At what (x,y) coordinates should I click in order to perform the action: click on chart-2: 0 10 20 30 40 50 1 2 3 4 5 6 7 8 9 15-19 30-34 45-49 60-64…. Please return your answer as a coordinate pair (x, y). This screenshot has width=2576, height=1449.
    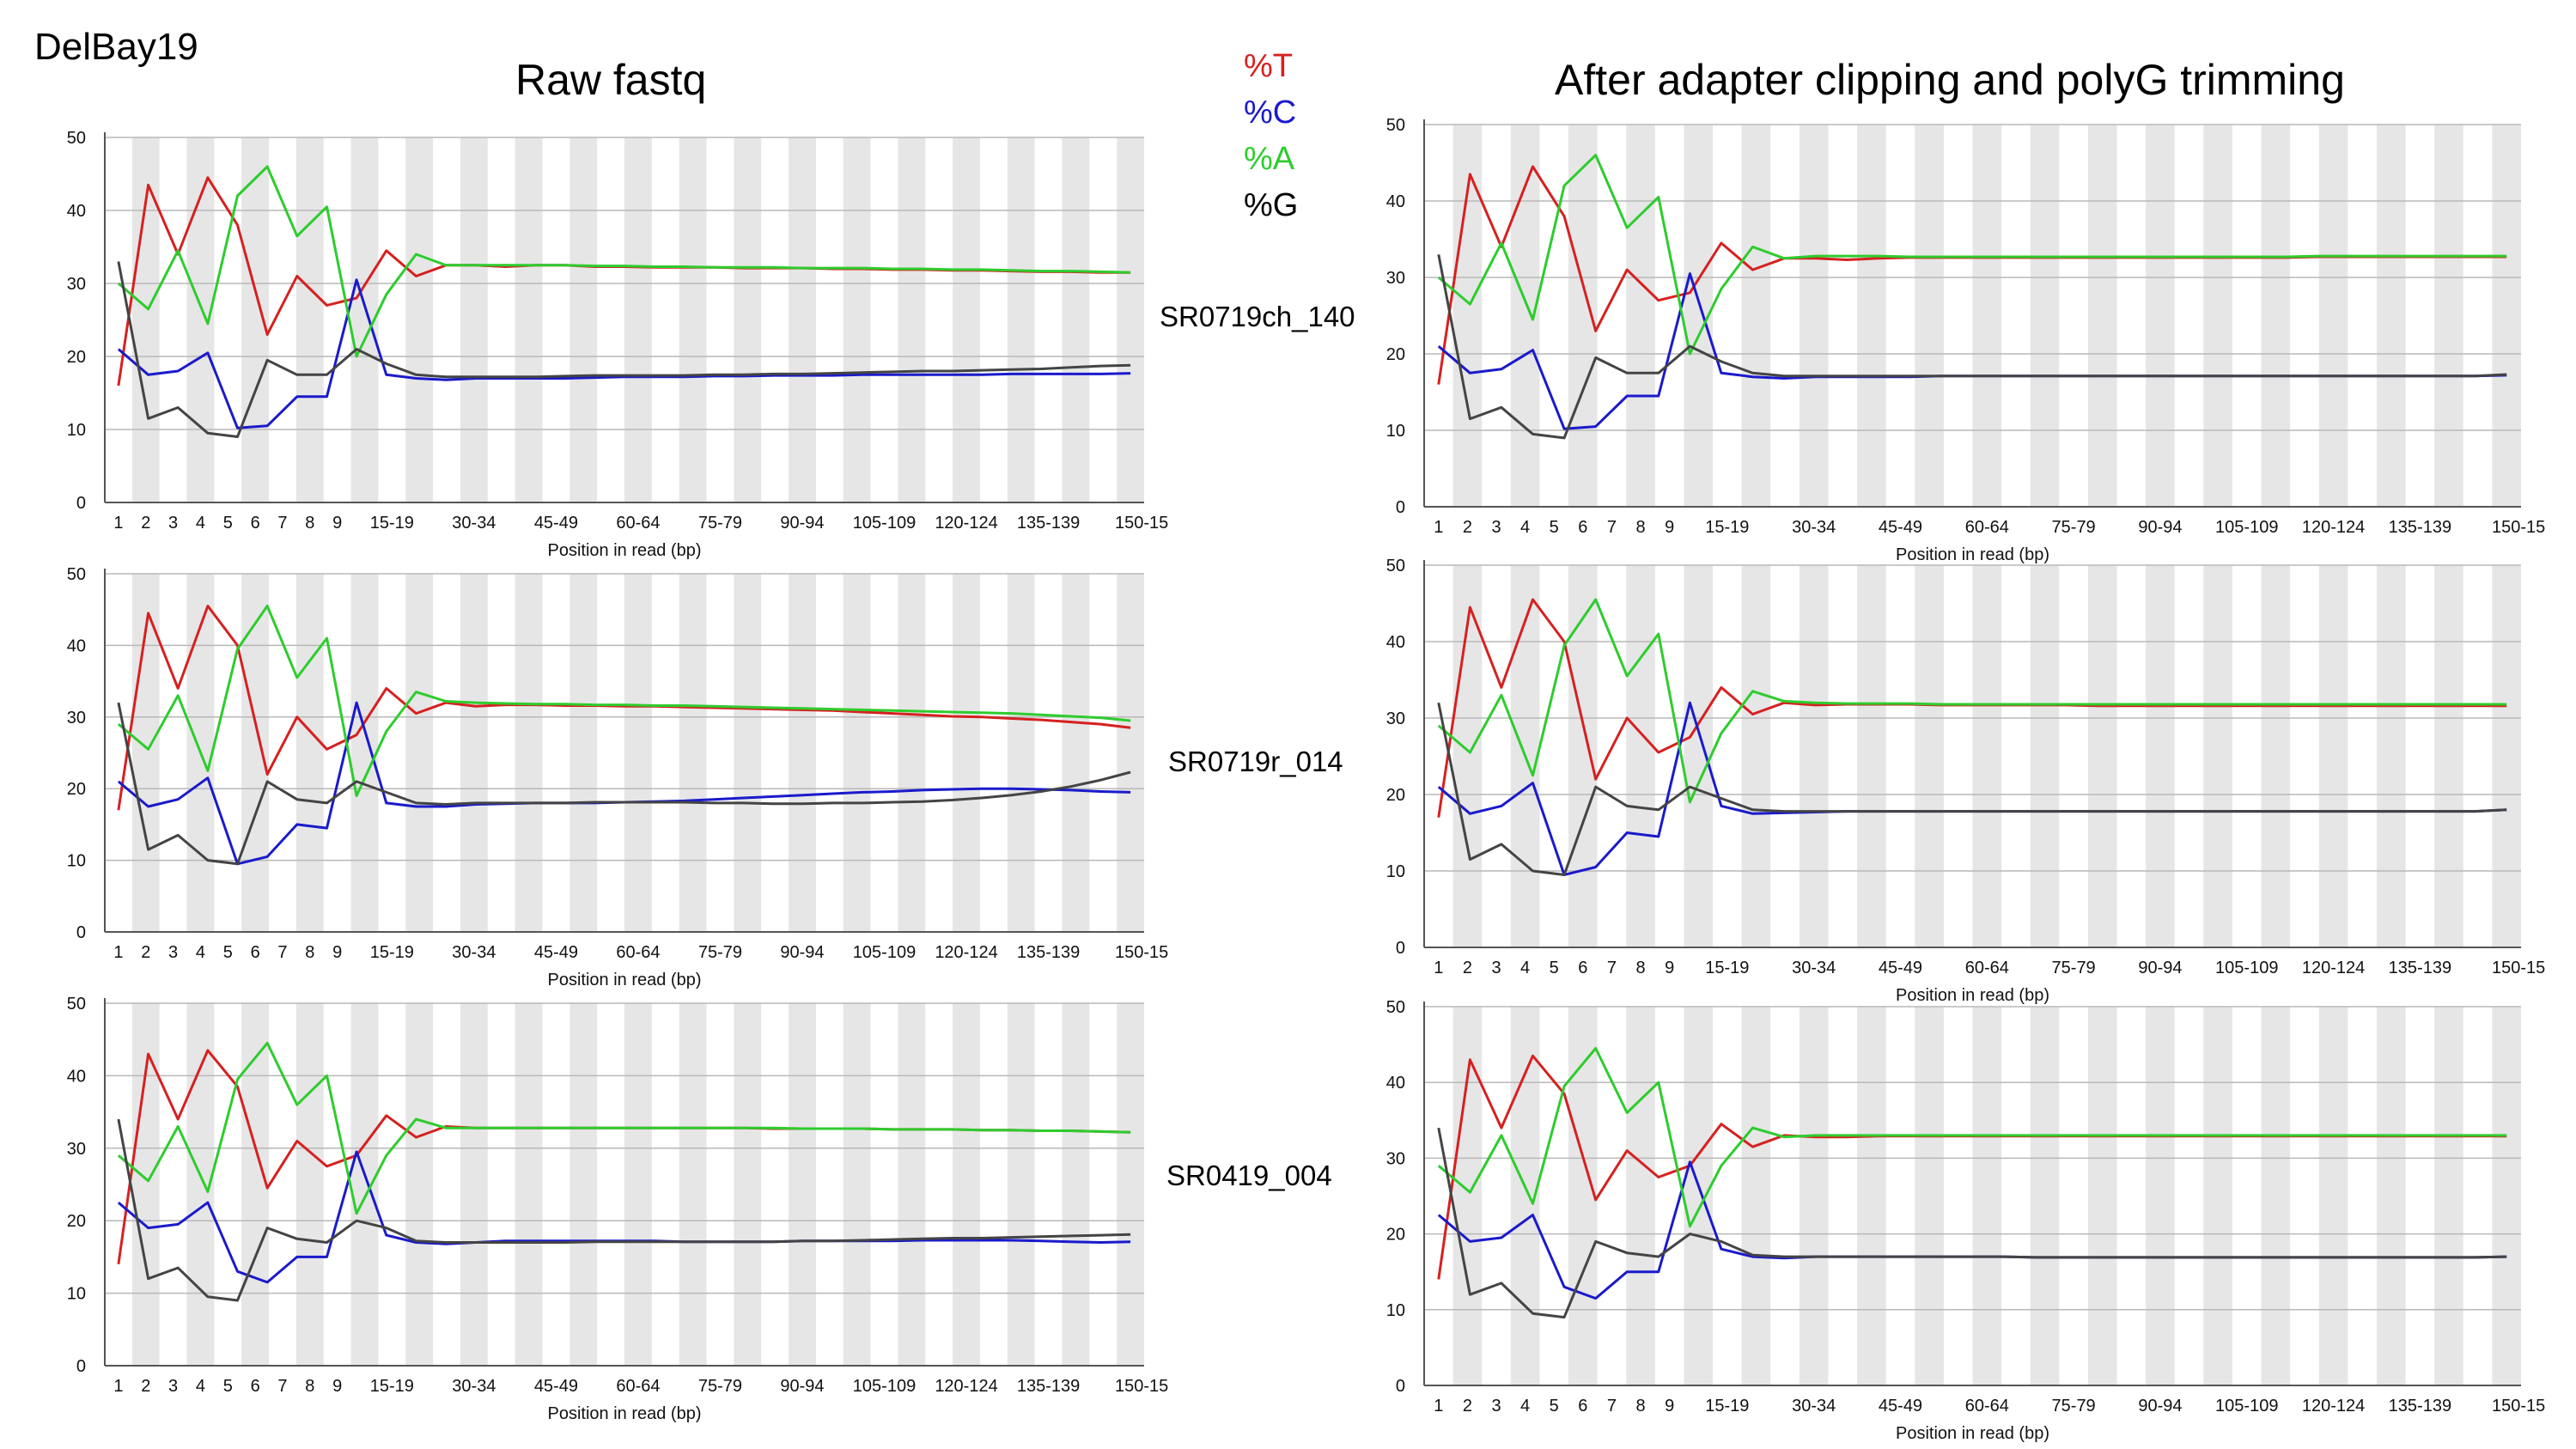
    Looking at the image, I should click on (618, 777).